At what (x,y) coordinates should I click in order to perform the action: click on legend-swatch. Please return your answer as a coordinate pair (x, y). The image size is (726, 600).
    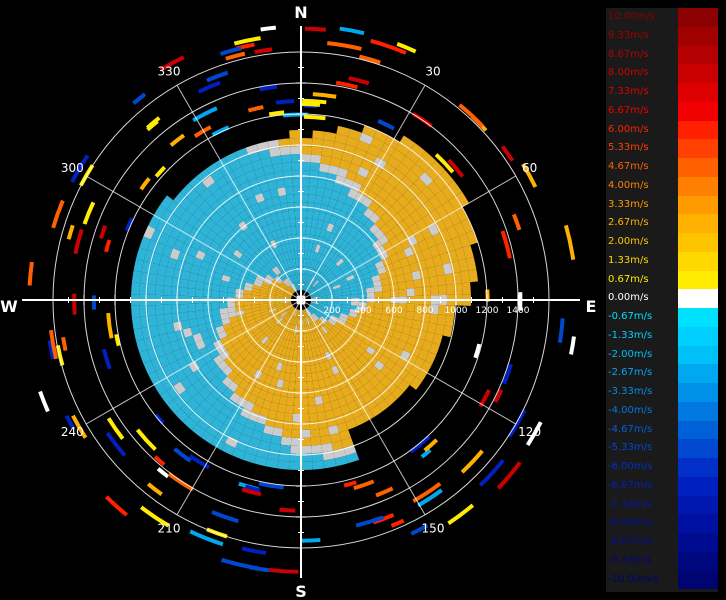
    Looking at the image, I should click on (698, 36).